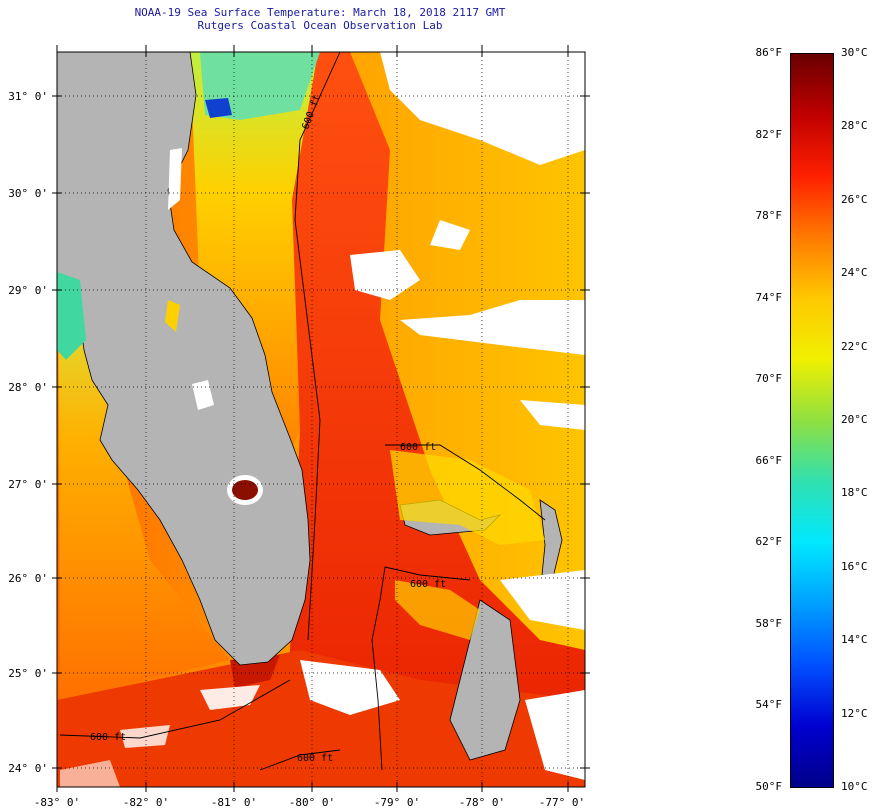  What do you see at coordinates (769, 623) in the screenshot?
I see `colorbar-f-label: 58°F` at bounding box center [769, 623].